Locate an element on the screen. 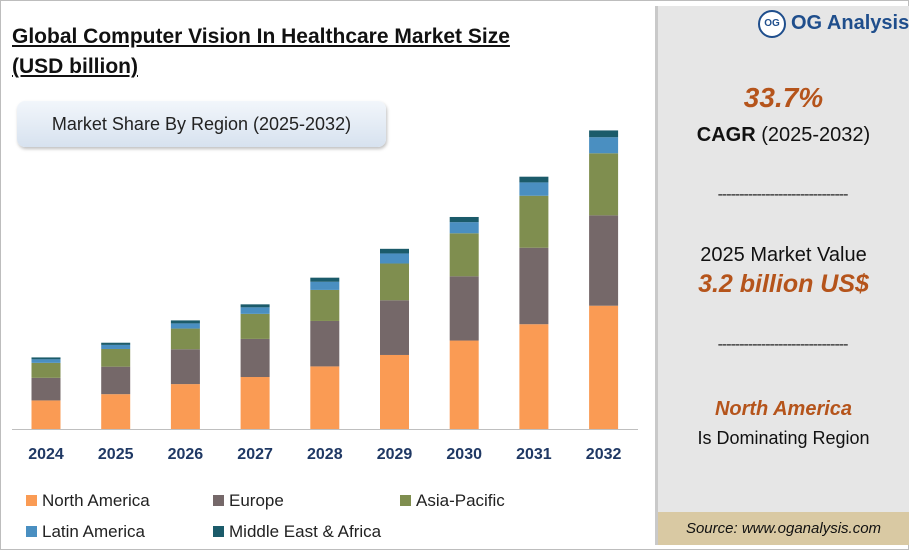 The image size is (909, 550). bar-2029-middle-east-africa is located at coordinates (394, 251).